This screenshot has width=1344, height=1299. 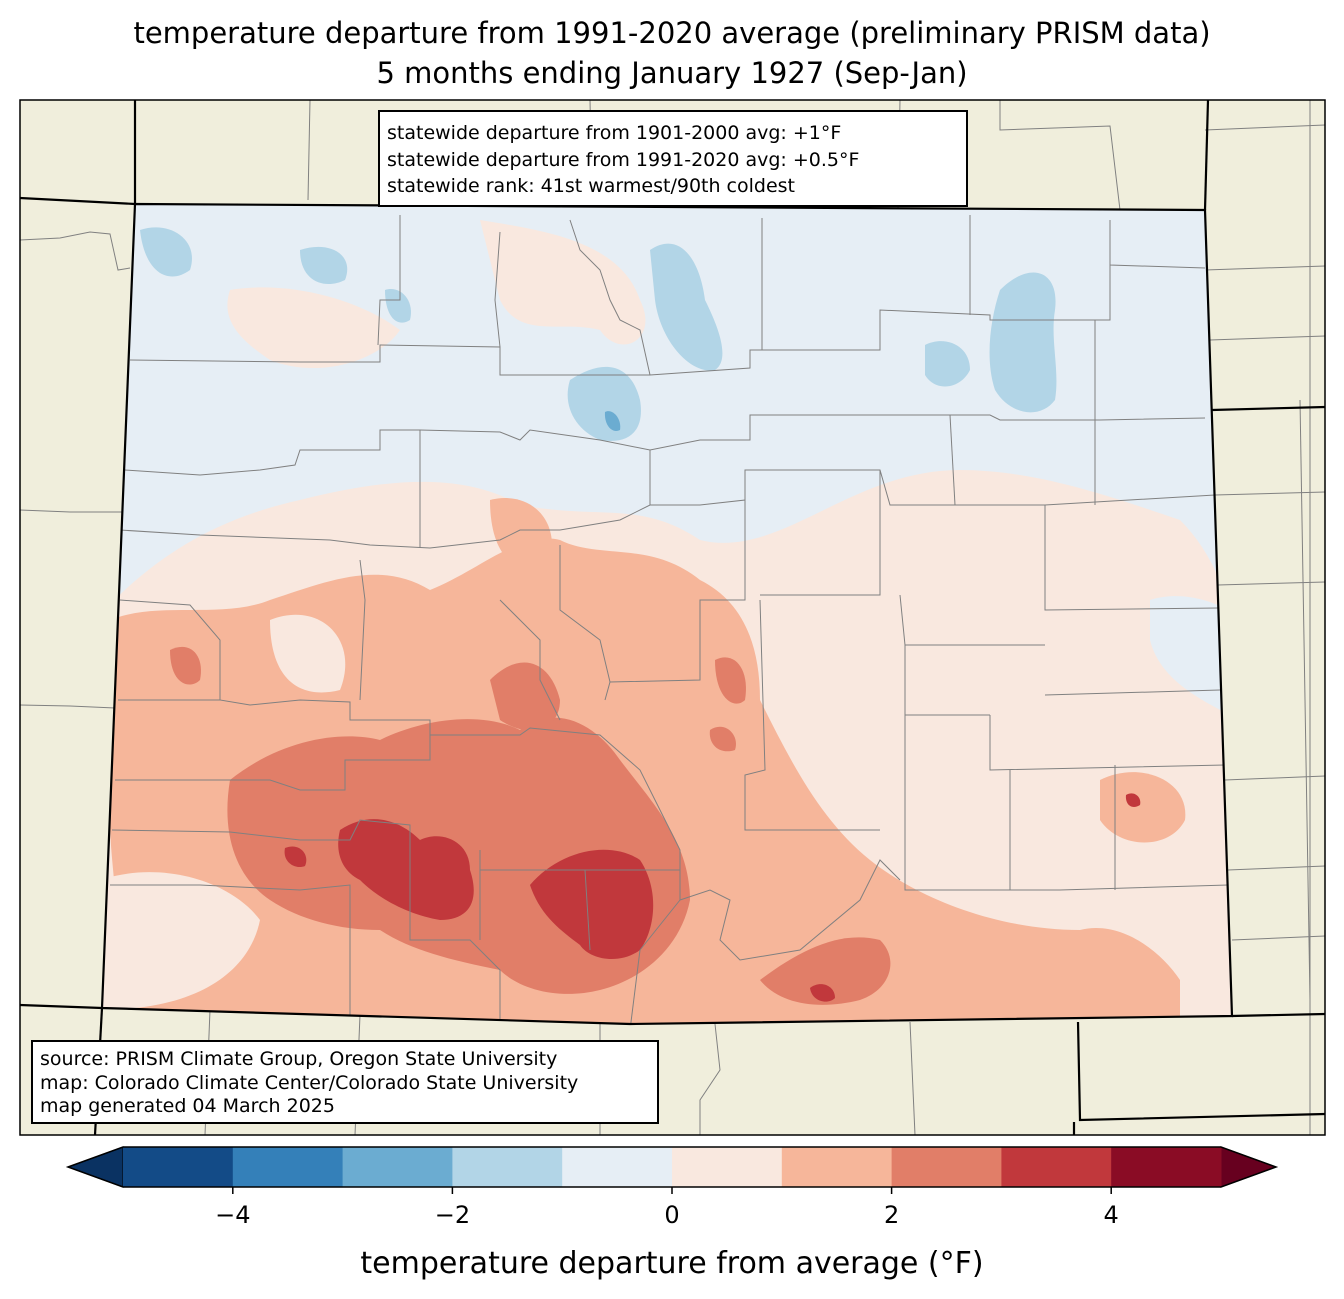 What do you see at coordinates (166, 252) in the screenshot?
I see `region-minus2-to-minus1-northwest` at bounding box center [166, 252].